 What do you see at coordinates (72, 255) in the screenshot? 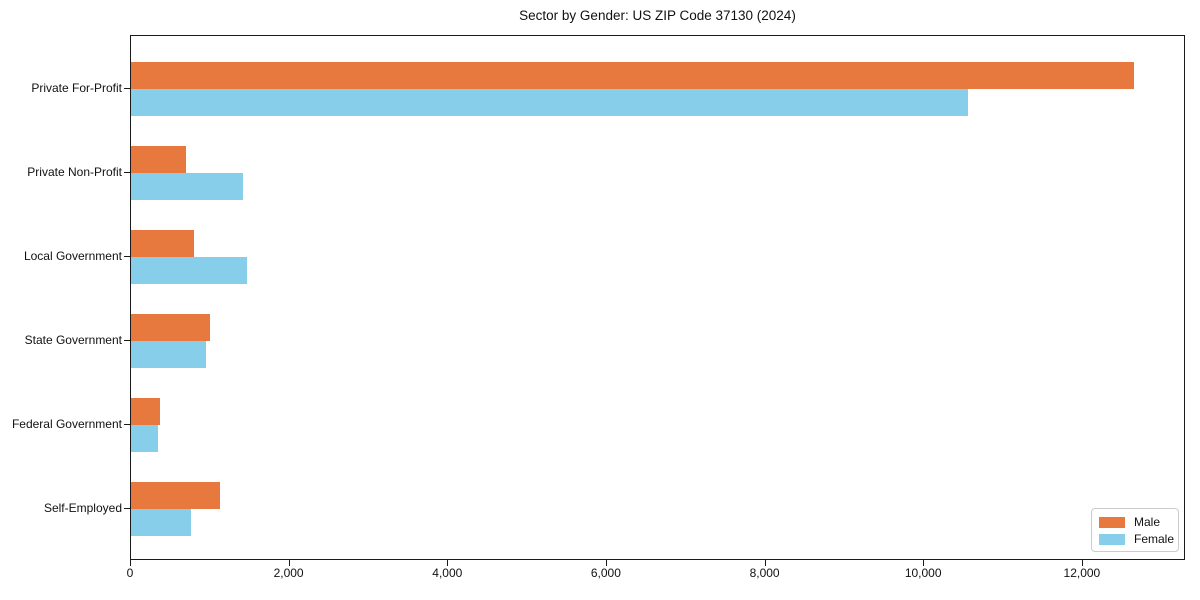
I see `y-category-label: Local Government` at bounding box center [72, 255].